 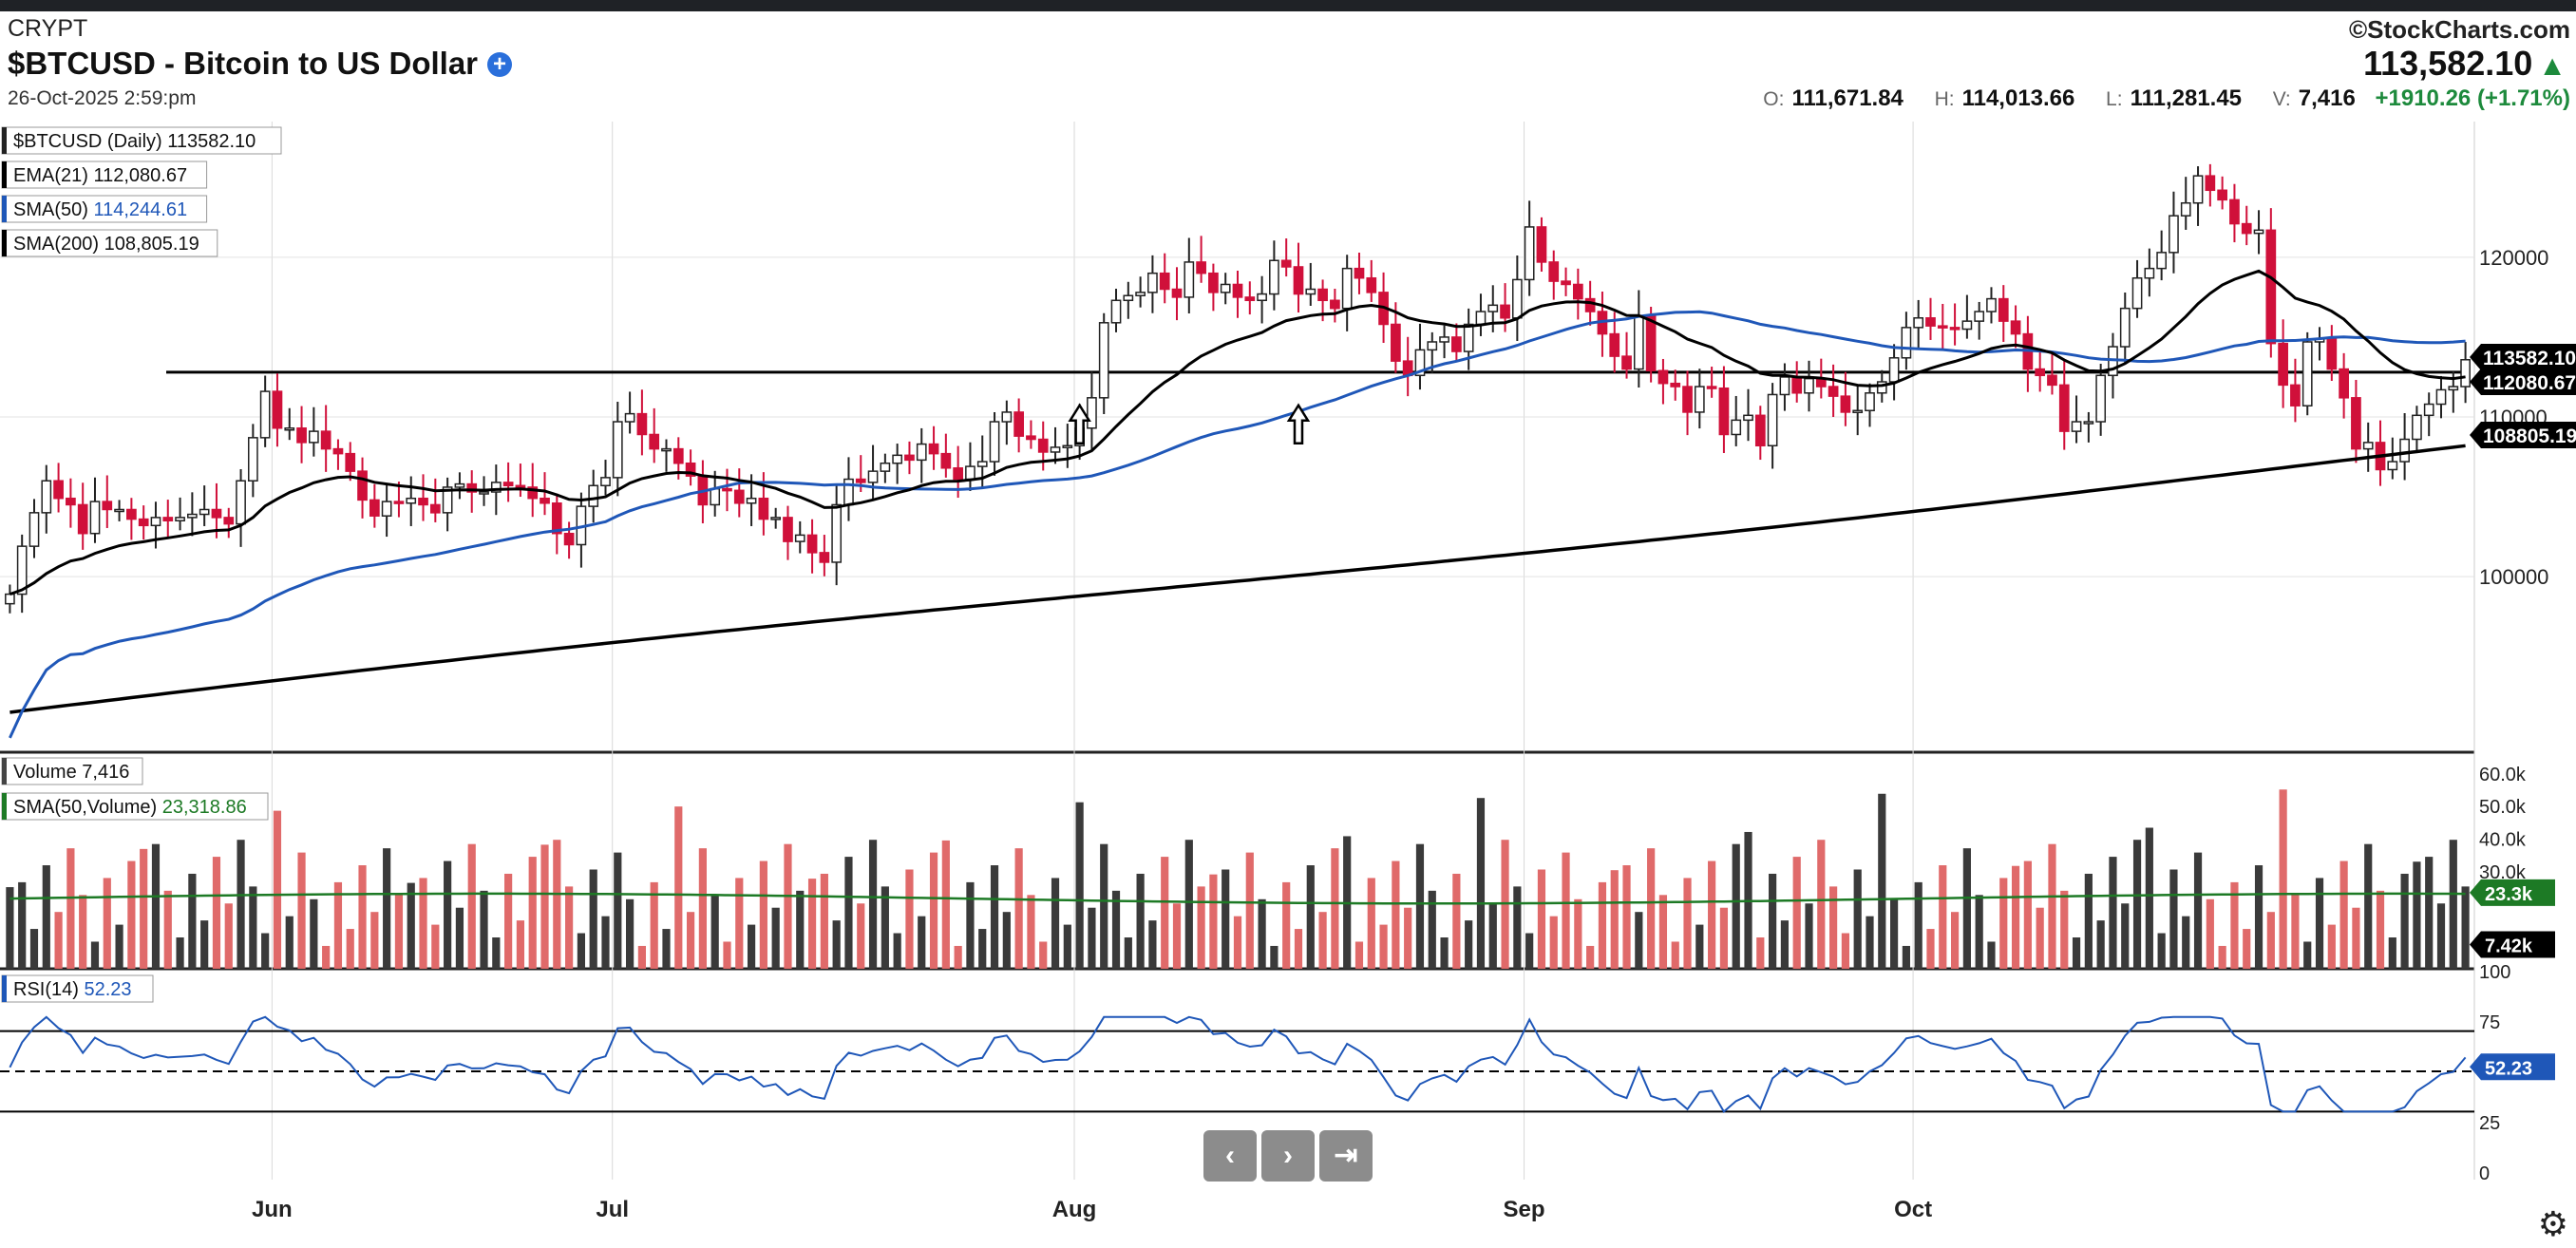 What do you see at coordinates (2508, 1068) in the screenshot?
I see `rsi-value-tag-label: 52.23` at bounding box center [2508, 1068].